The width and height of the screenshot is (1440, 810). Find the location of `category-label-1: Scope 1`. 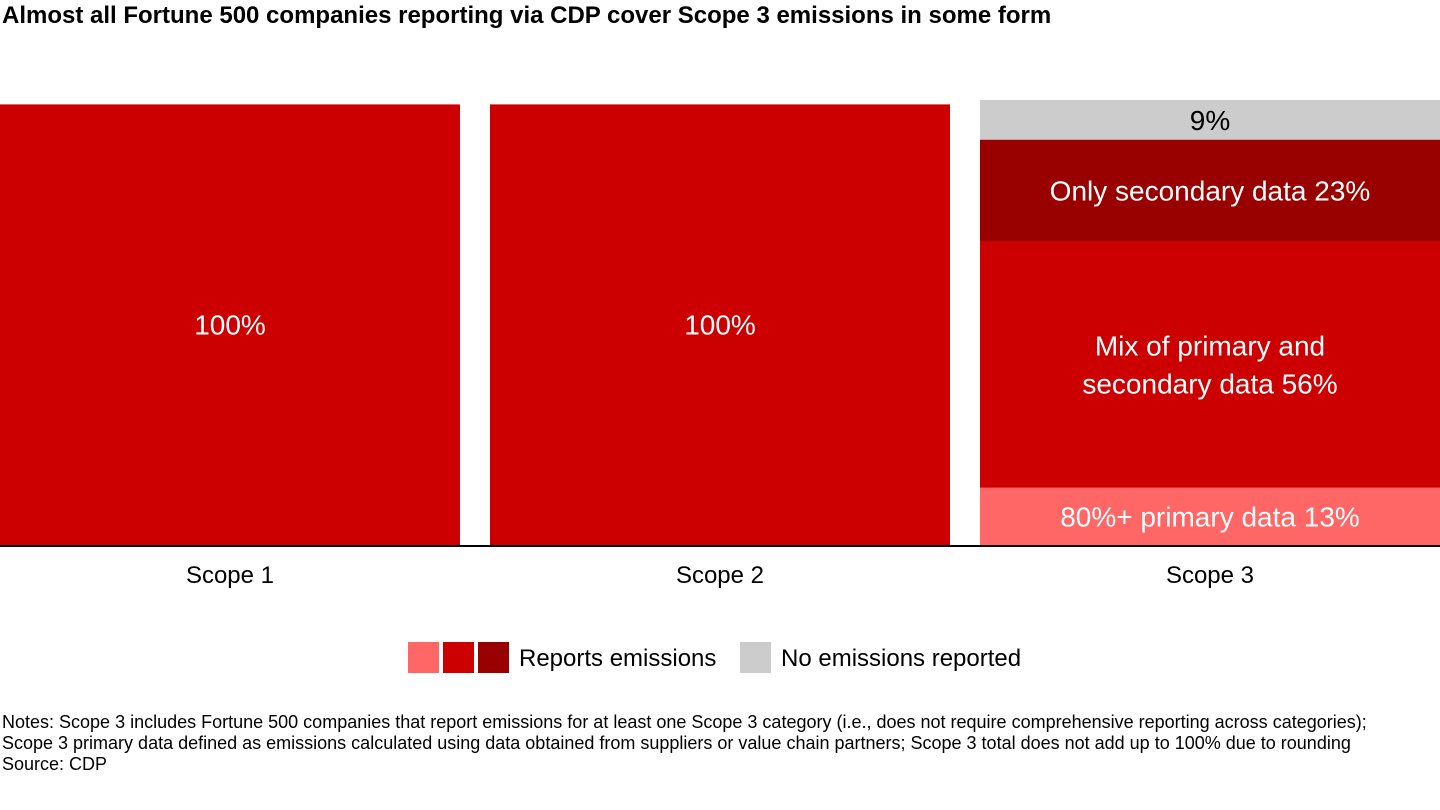

category-label-1: Scope 1 is located at coordinates (230, 575).